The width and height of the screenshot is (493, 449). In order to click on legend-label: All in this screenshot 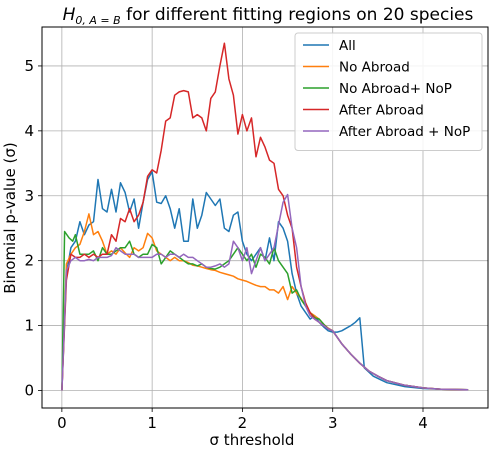, I will do `click(347, 46)`.